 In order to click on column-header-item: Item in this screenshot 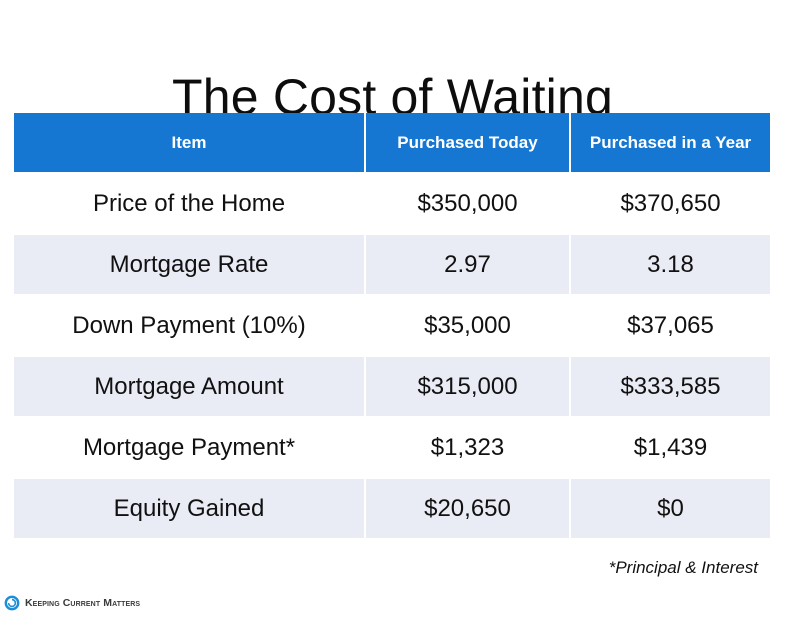, I will do `click(190, 143)`.